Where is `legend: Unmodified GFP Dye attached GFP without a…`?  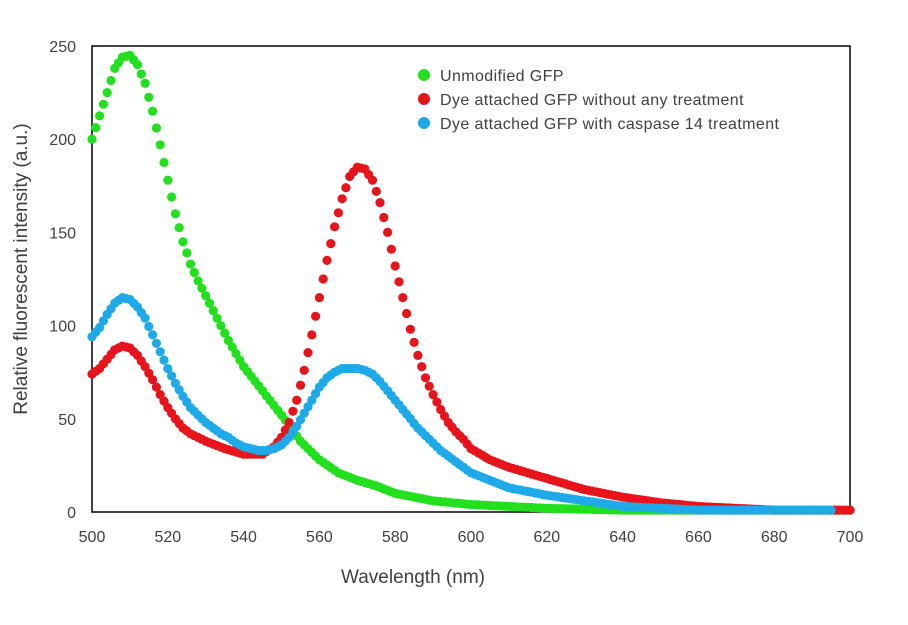
legend: Unmodified GFP Dye attached GFP without a… is located at coordinates (598, 100).